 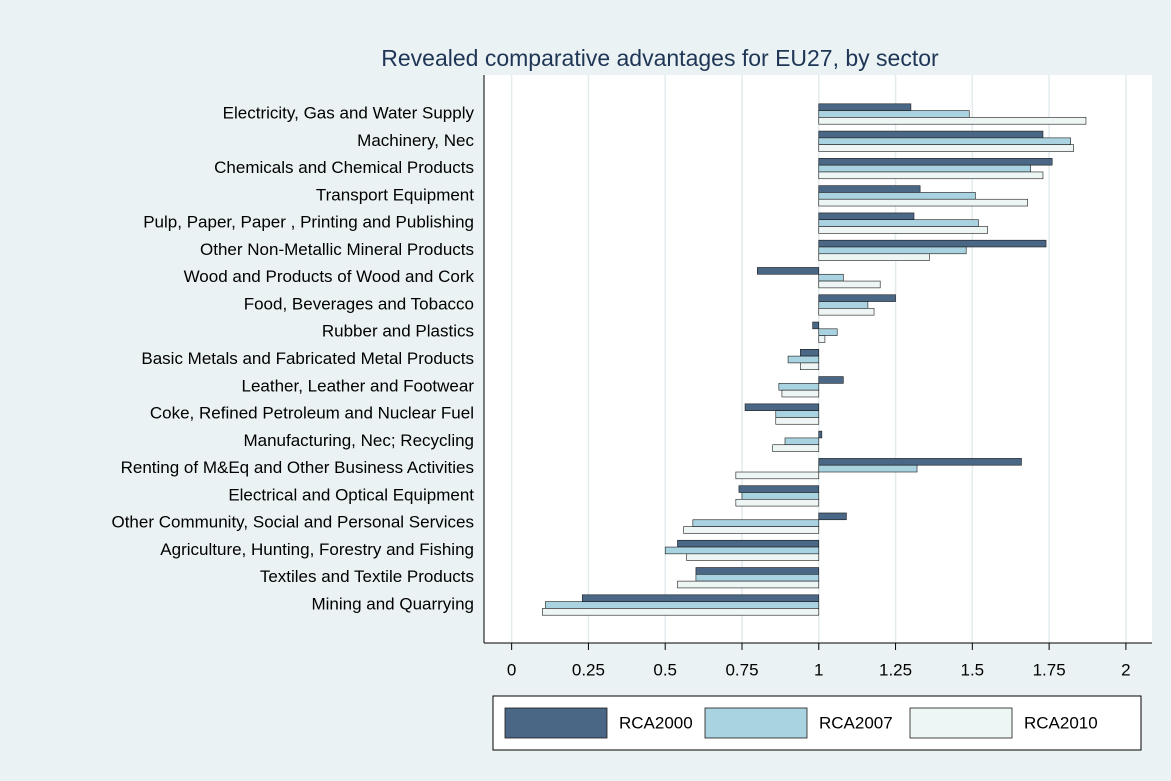 I want to click on y-tick-label: Electrical and Optical Equipment, so click(x=351, y=494).